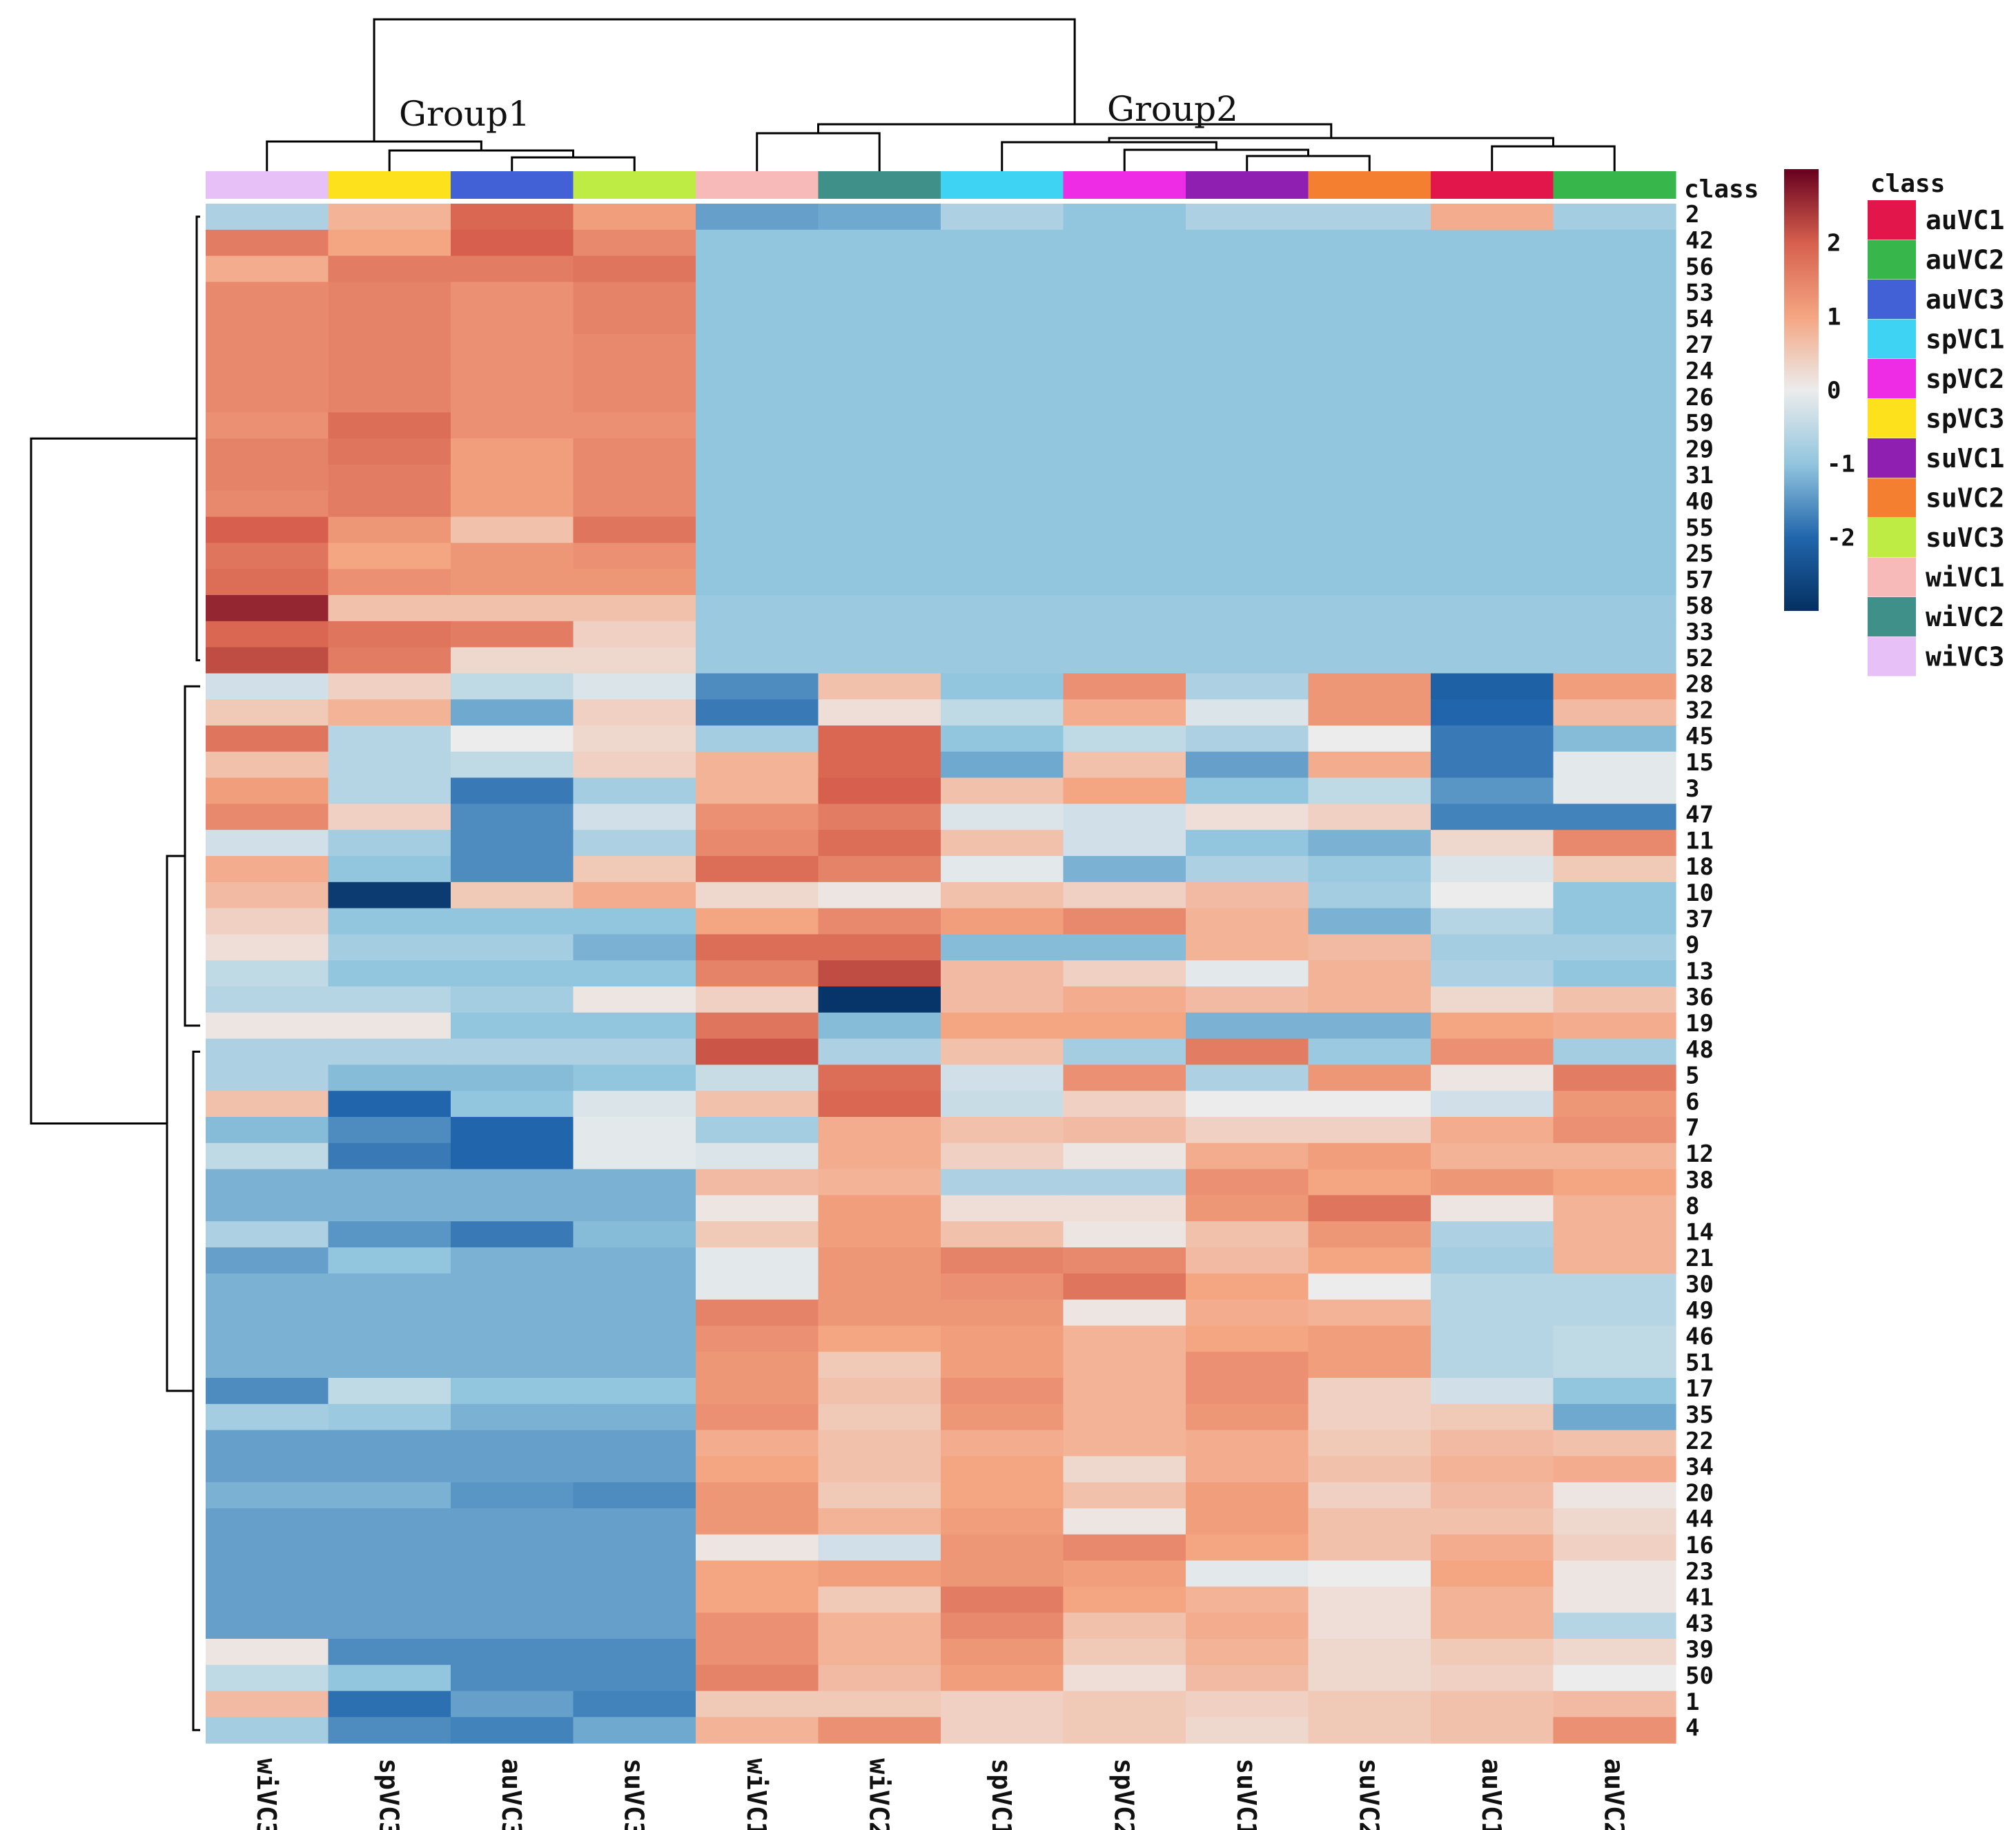 The height and width of the screenshot is (1830, 2016). Describe the element at coordinates (757, 790) in the screenshot. I see `cell-3-wiVC1` at that location.